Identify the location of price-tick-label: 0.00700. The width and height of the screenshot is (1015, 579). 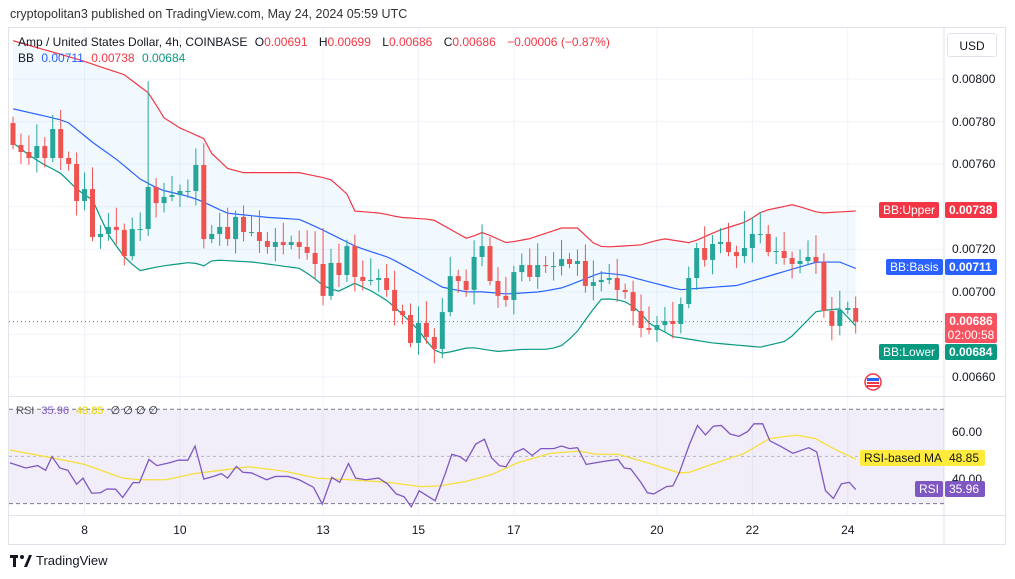
(974, 291).